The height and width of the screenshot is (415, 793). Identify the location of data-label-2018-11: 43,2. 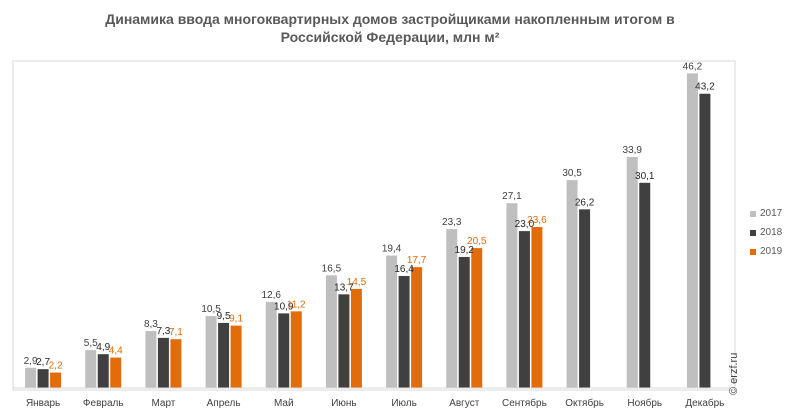
(705, 87).